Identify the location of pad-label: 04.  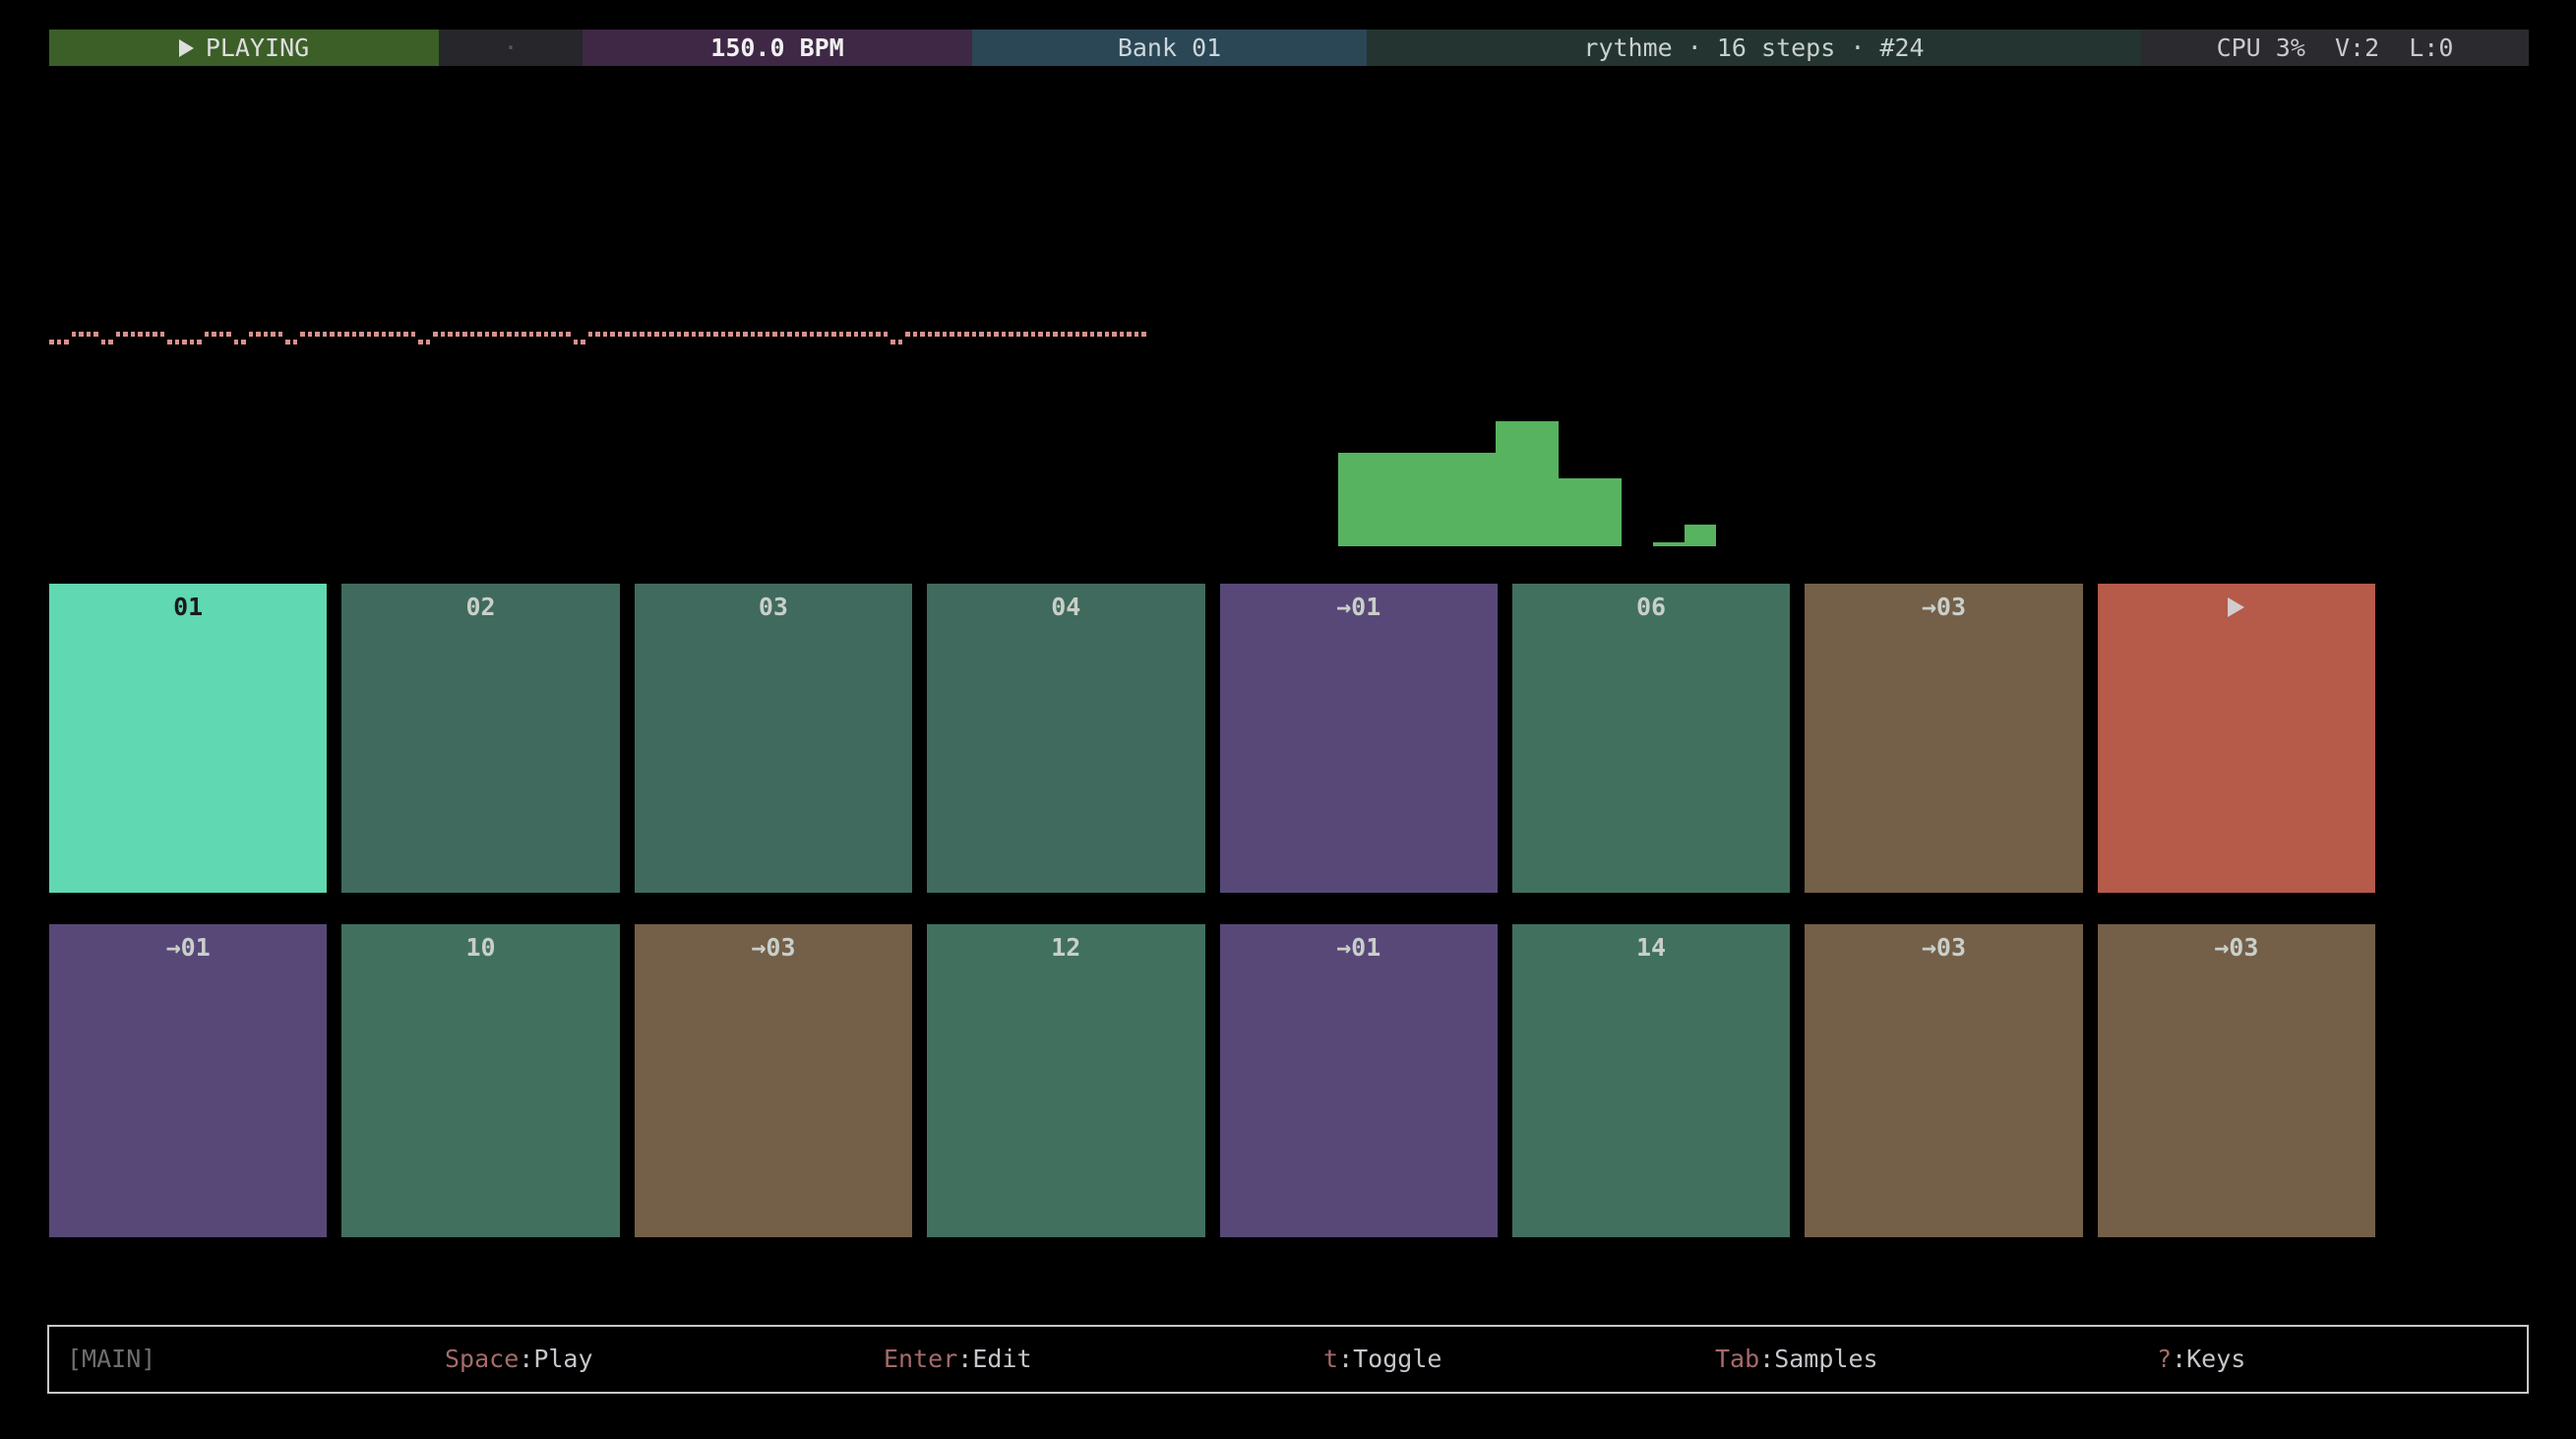
(1066, 607).